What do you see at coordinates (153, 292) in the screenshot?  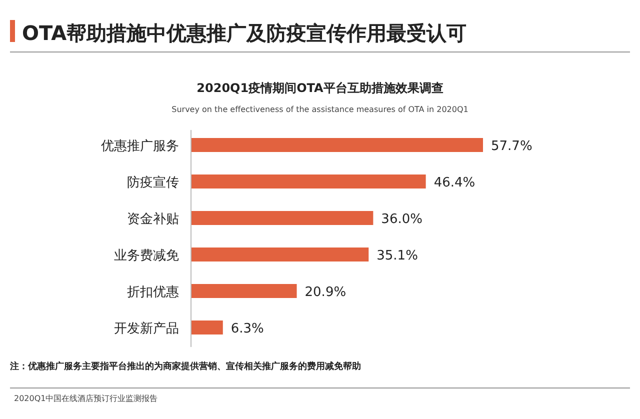 I see `y-tick-label: 折扣优惠` at bounding box center [153, 292].